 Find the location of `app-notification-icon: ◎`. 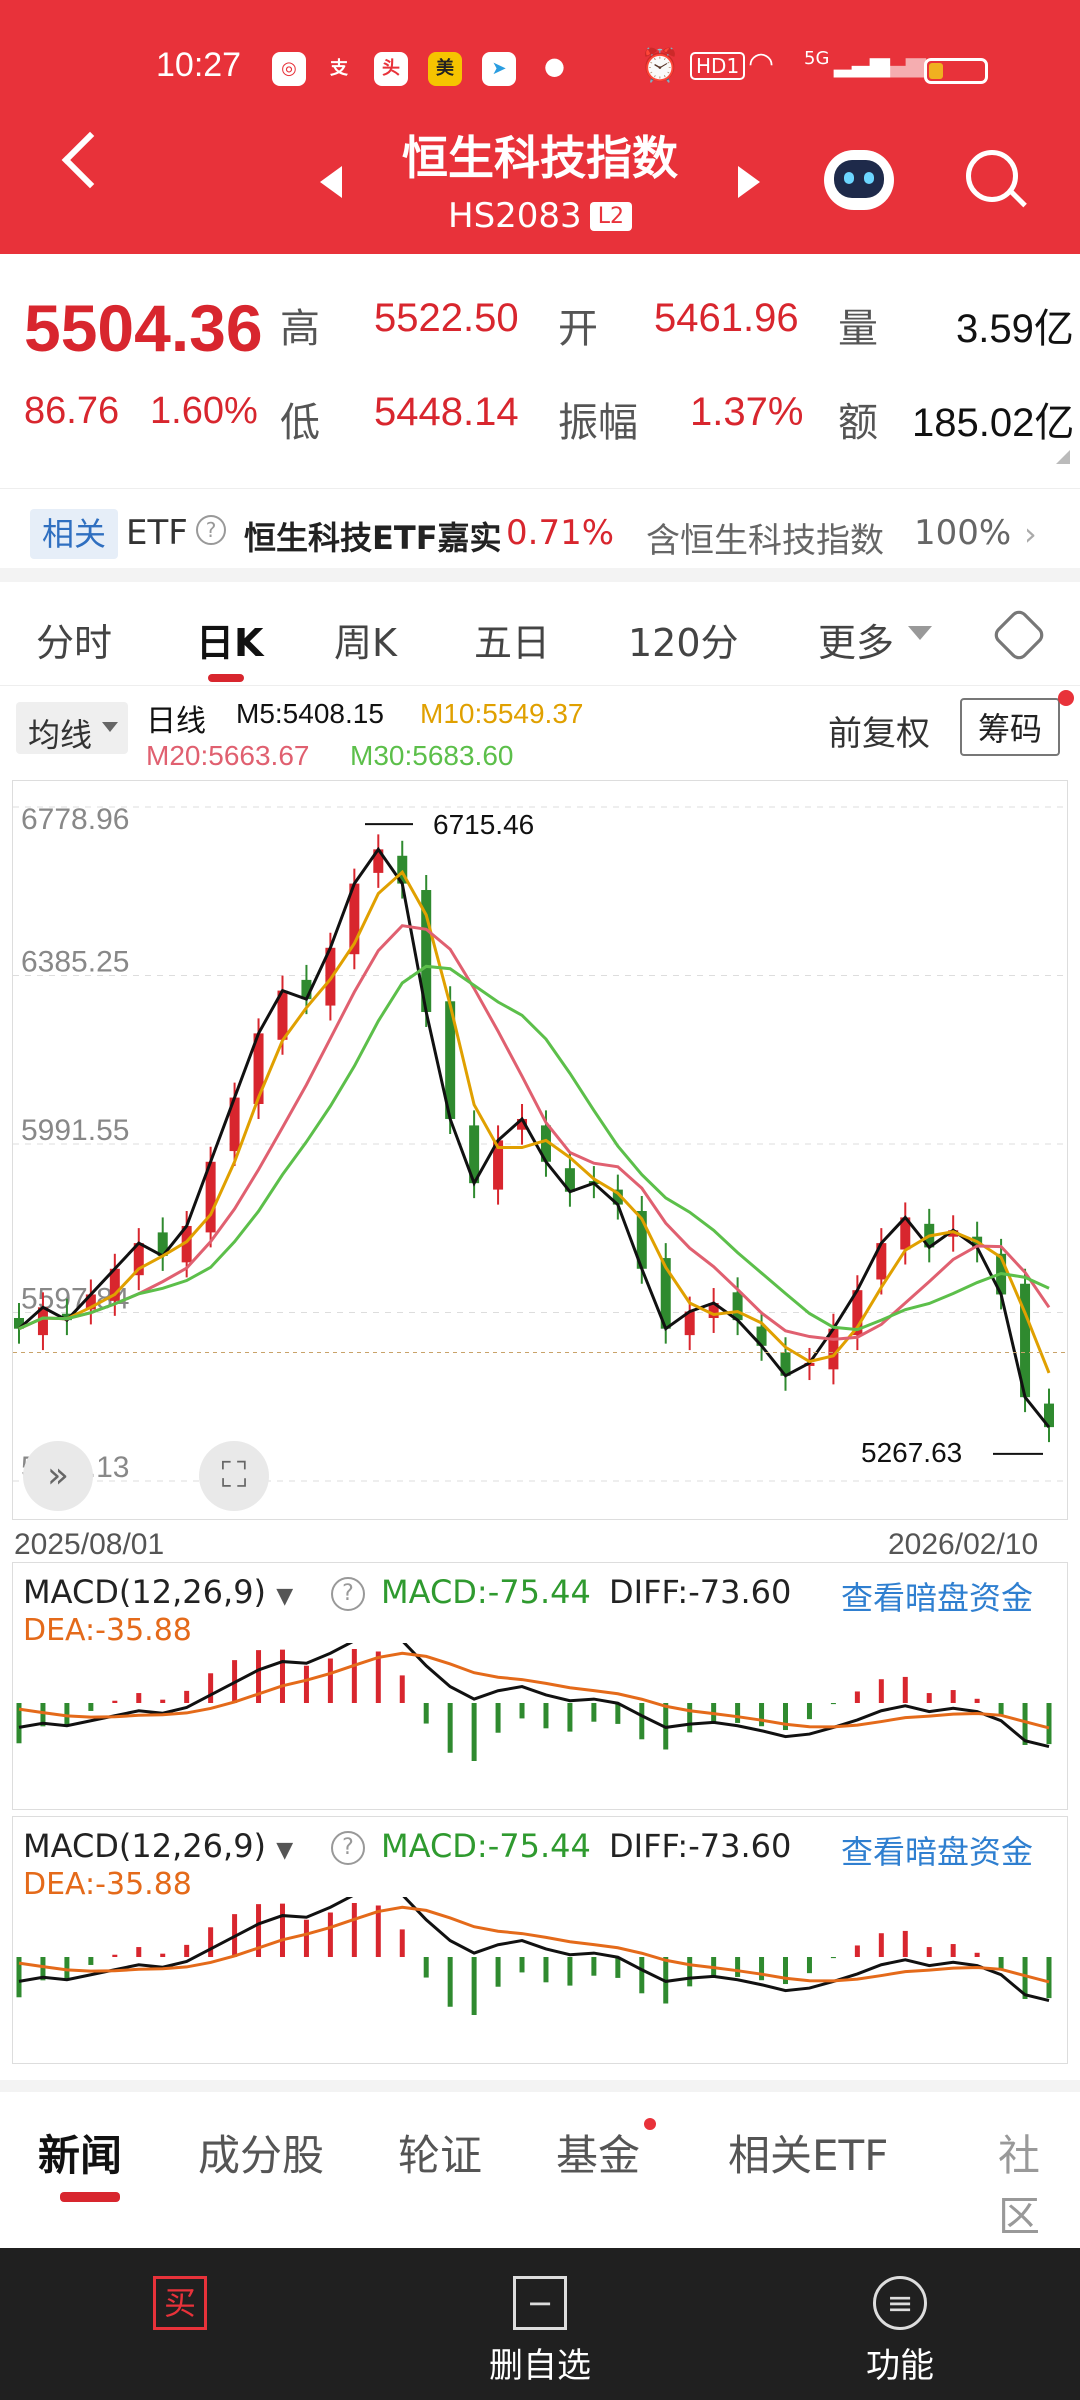

app-notification-icon: ◎ is located at coordinates (289, 69).